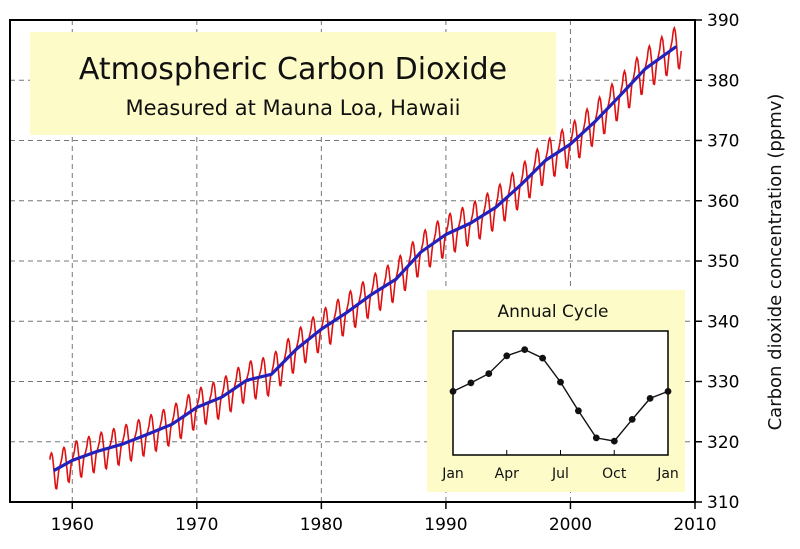 This screenshot has width=800, height=549. What do you see at coordinates (723, 81) in the screenshot?
I see `y-tick-label: 380` at bounding box center [723, 81].